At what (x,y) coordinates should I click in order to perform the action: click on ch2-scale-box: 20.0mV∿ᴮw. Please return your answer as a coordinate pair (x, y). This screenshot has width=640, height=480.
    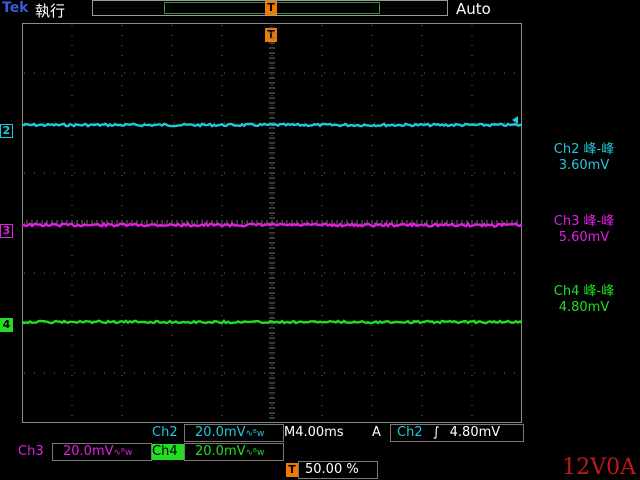
    Looking at the image, I should click on (234, 433).